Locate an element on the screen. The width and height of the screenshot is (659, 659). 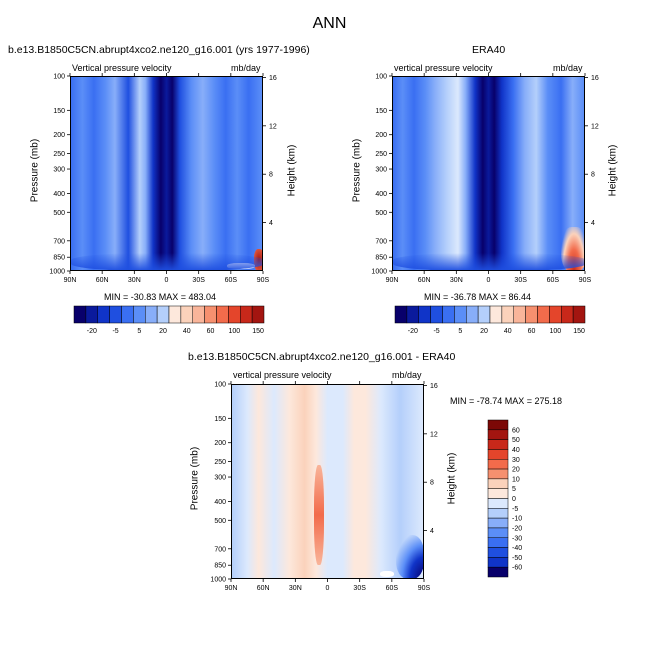
diff-xtick-label: 30S is located at coordinates (359, 588).